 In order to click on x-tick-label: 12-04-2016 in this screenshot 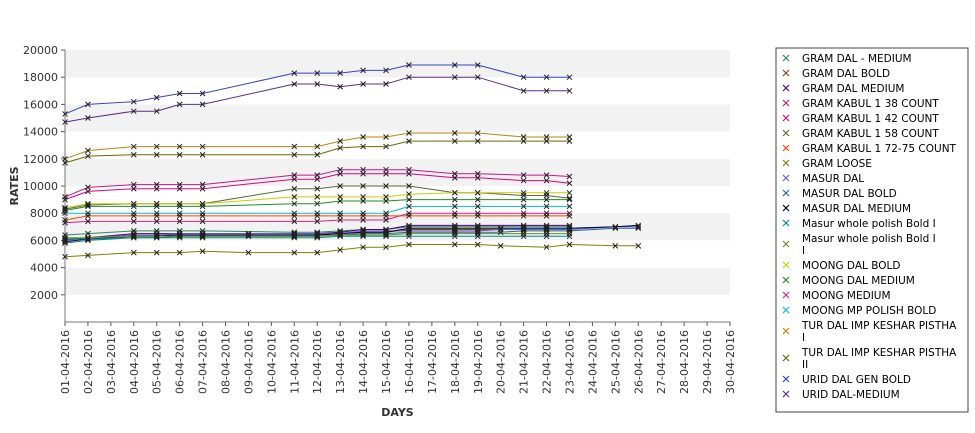, I will do `click(317, 362)`.